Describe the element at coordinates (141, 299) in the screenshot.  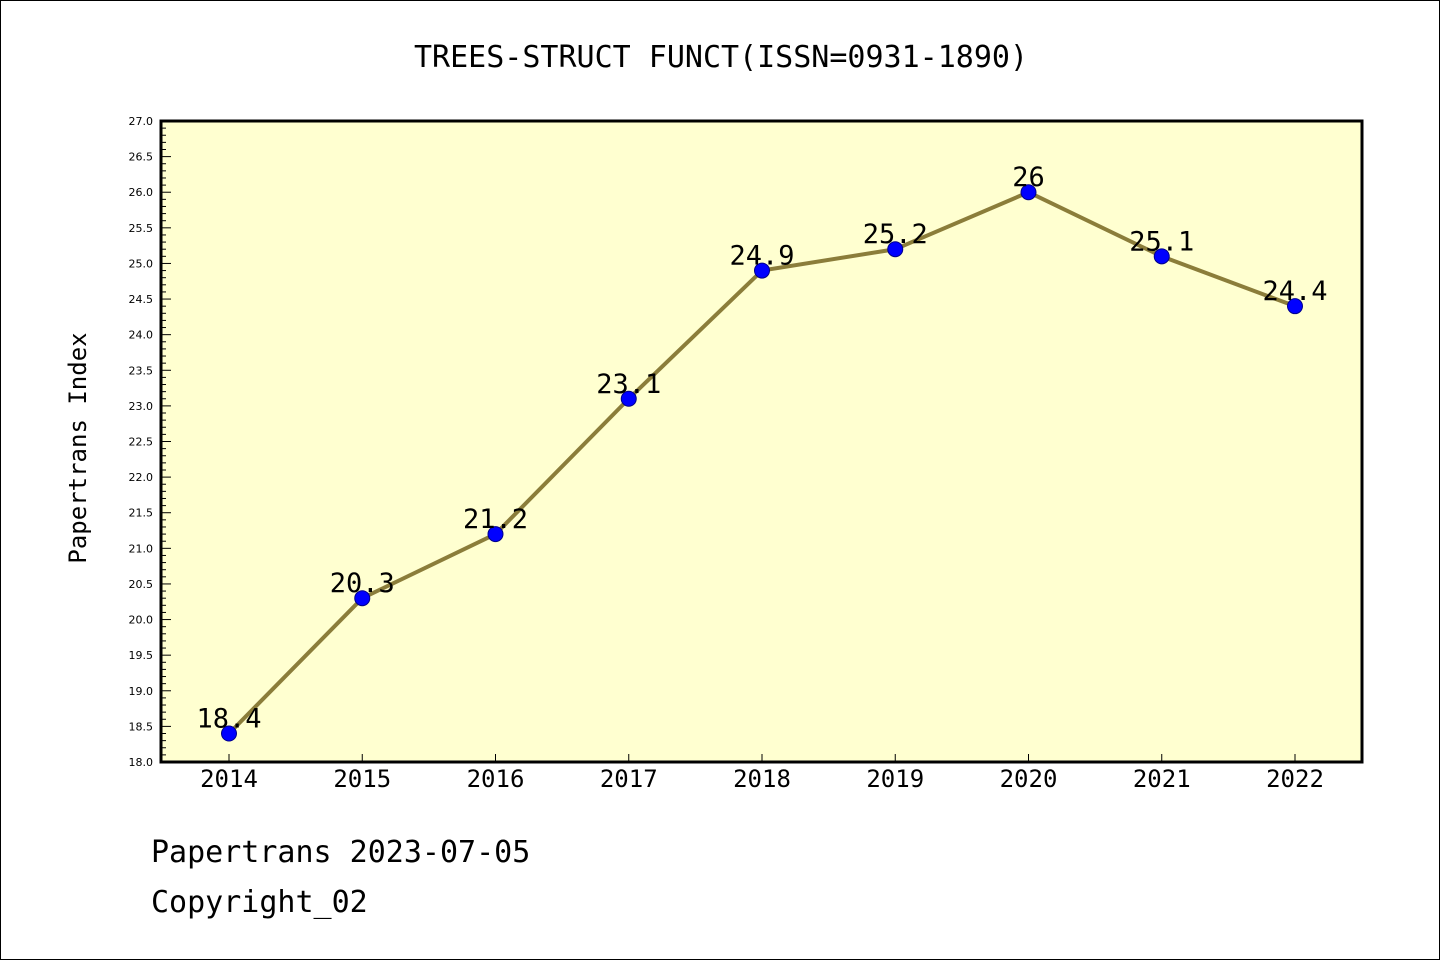
I see `y-tick-label: 24.5` at that location.